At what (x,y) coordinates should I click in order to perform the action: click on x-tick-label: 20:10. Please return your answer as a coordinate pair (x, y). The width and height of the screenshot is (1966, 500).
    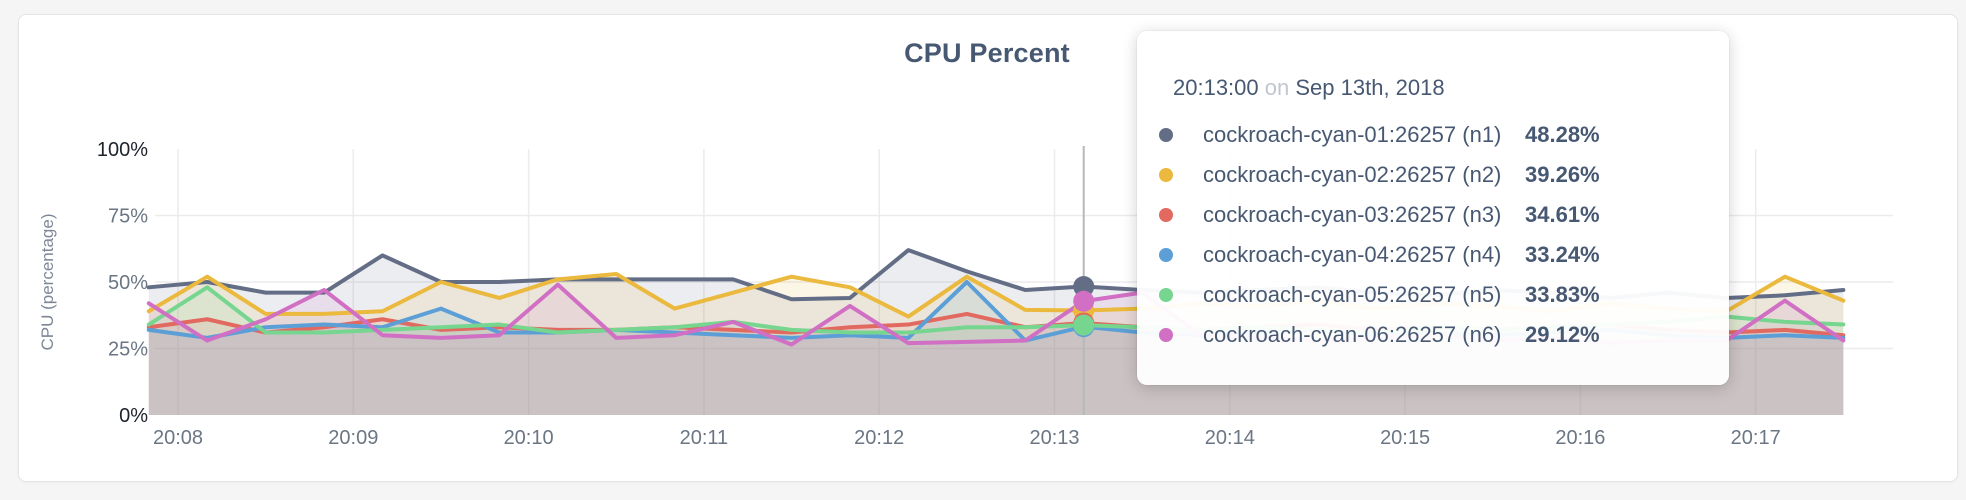
    Looking at the image, I should click on (529, 438).